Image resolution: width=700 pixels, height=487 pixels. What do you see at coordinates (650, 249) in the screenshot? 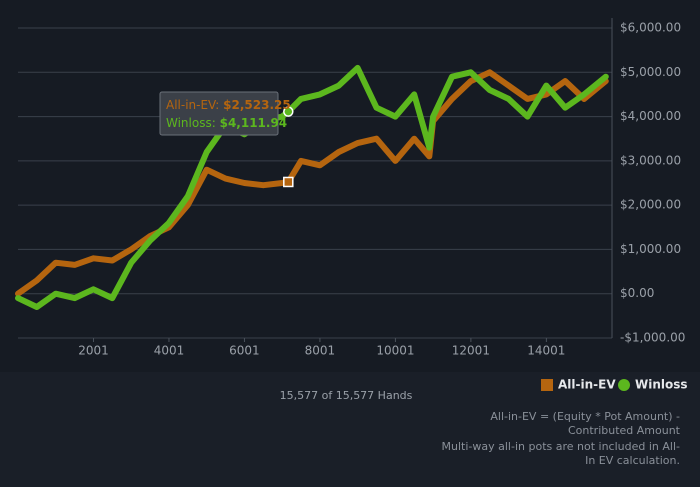
I see `y-tick-label: $1,000.00` at bounding box center [650, 249].